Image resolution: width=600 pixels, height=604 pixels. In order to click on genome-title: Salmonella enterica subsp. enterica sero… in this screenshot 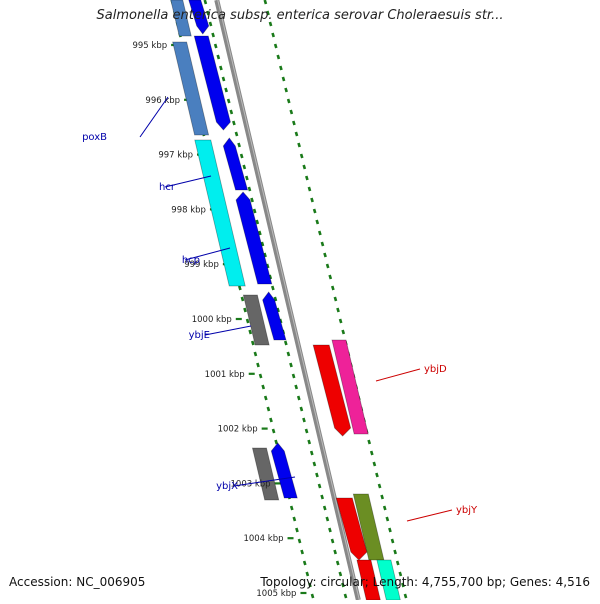, I will do `click(300, 15)`.